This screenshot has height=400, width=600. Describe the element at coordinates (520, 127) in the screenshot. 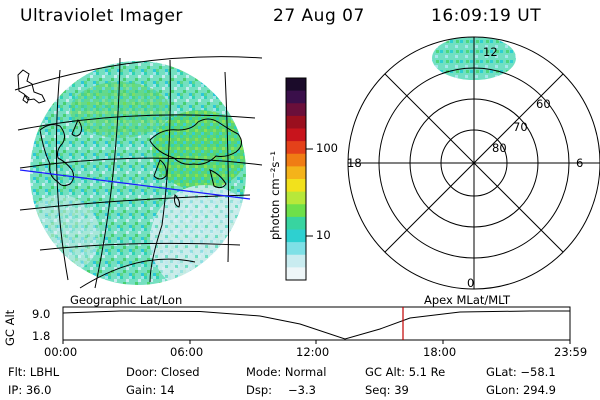

I see `mlat-label-70: 70` at that location.